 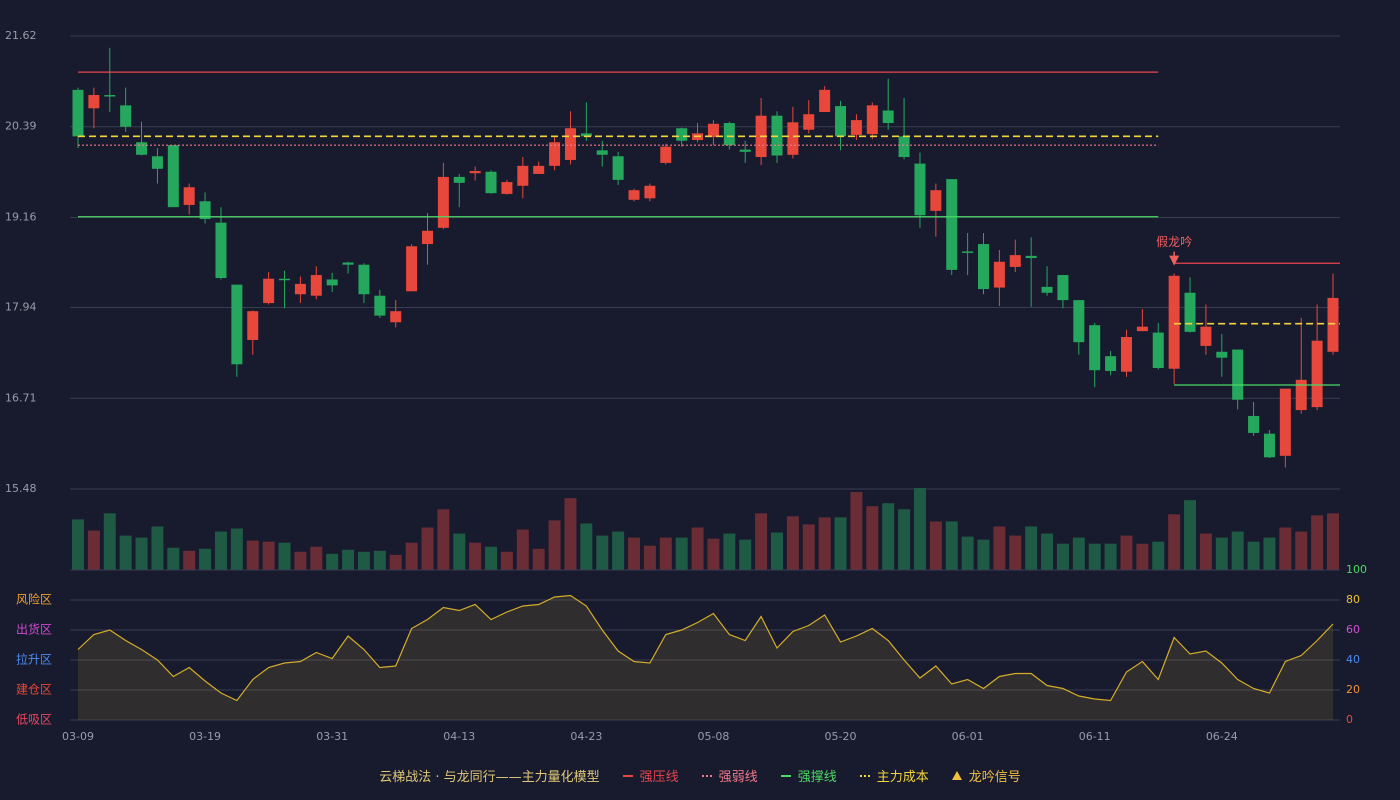 What do you see at coordinates (994, 777) in the screenshot?
I see `legend-label: 龙吟信号` at bounding box center [994, 777].